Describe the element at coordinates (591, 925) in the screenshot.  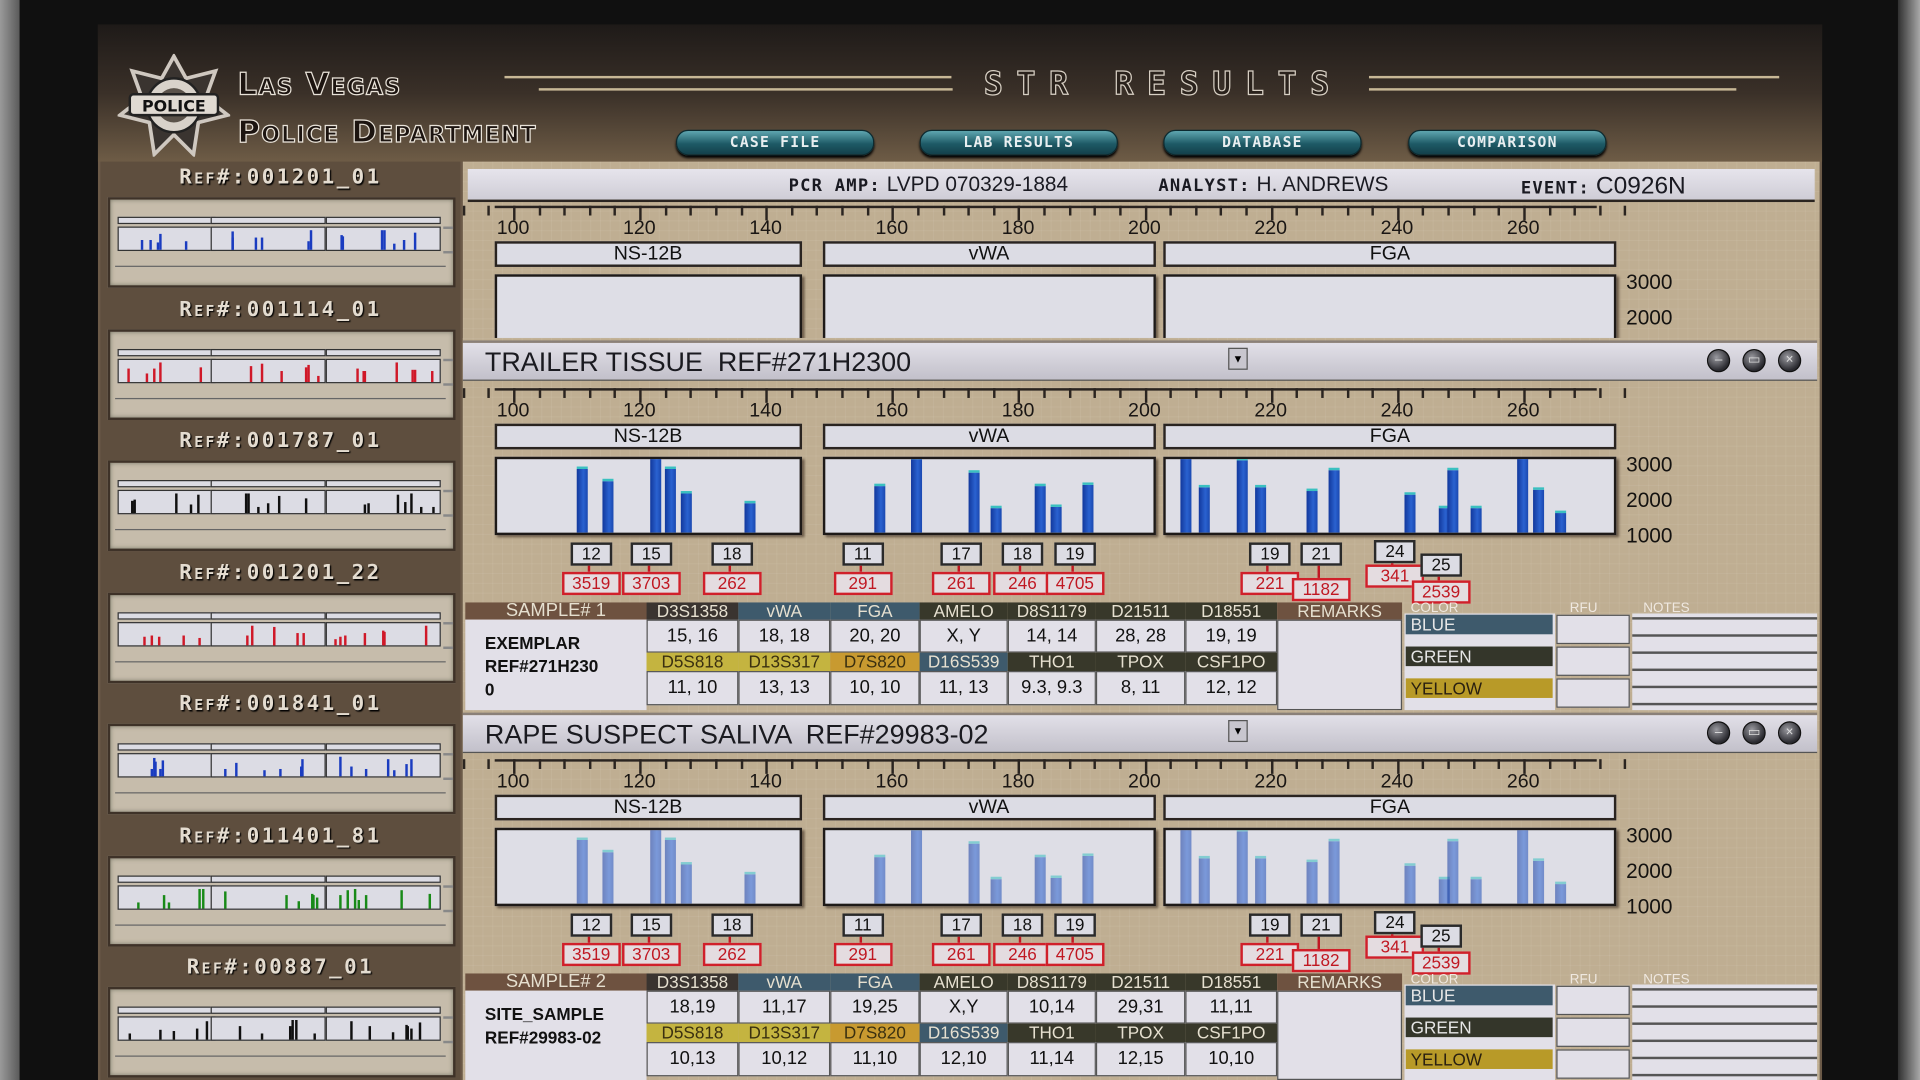
I see `allele-label: 12` at that location.